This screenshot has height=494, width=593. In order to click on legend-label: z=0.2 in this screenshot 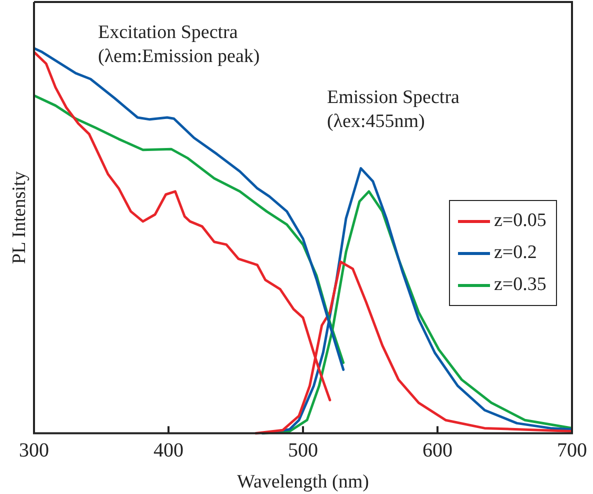, I will do `click(515, 253)`.